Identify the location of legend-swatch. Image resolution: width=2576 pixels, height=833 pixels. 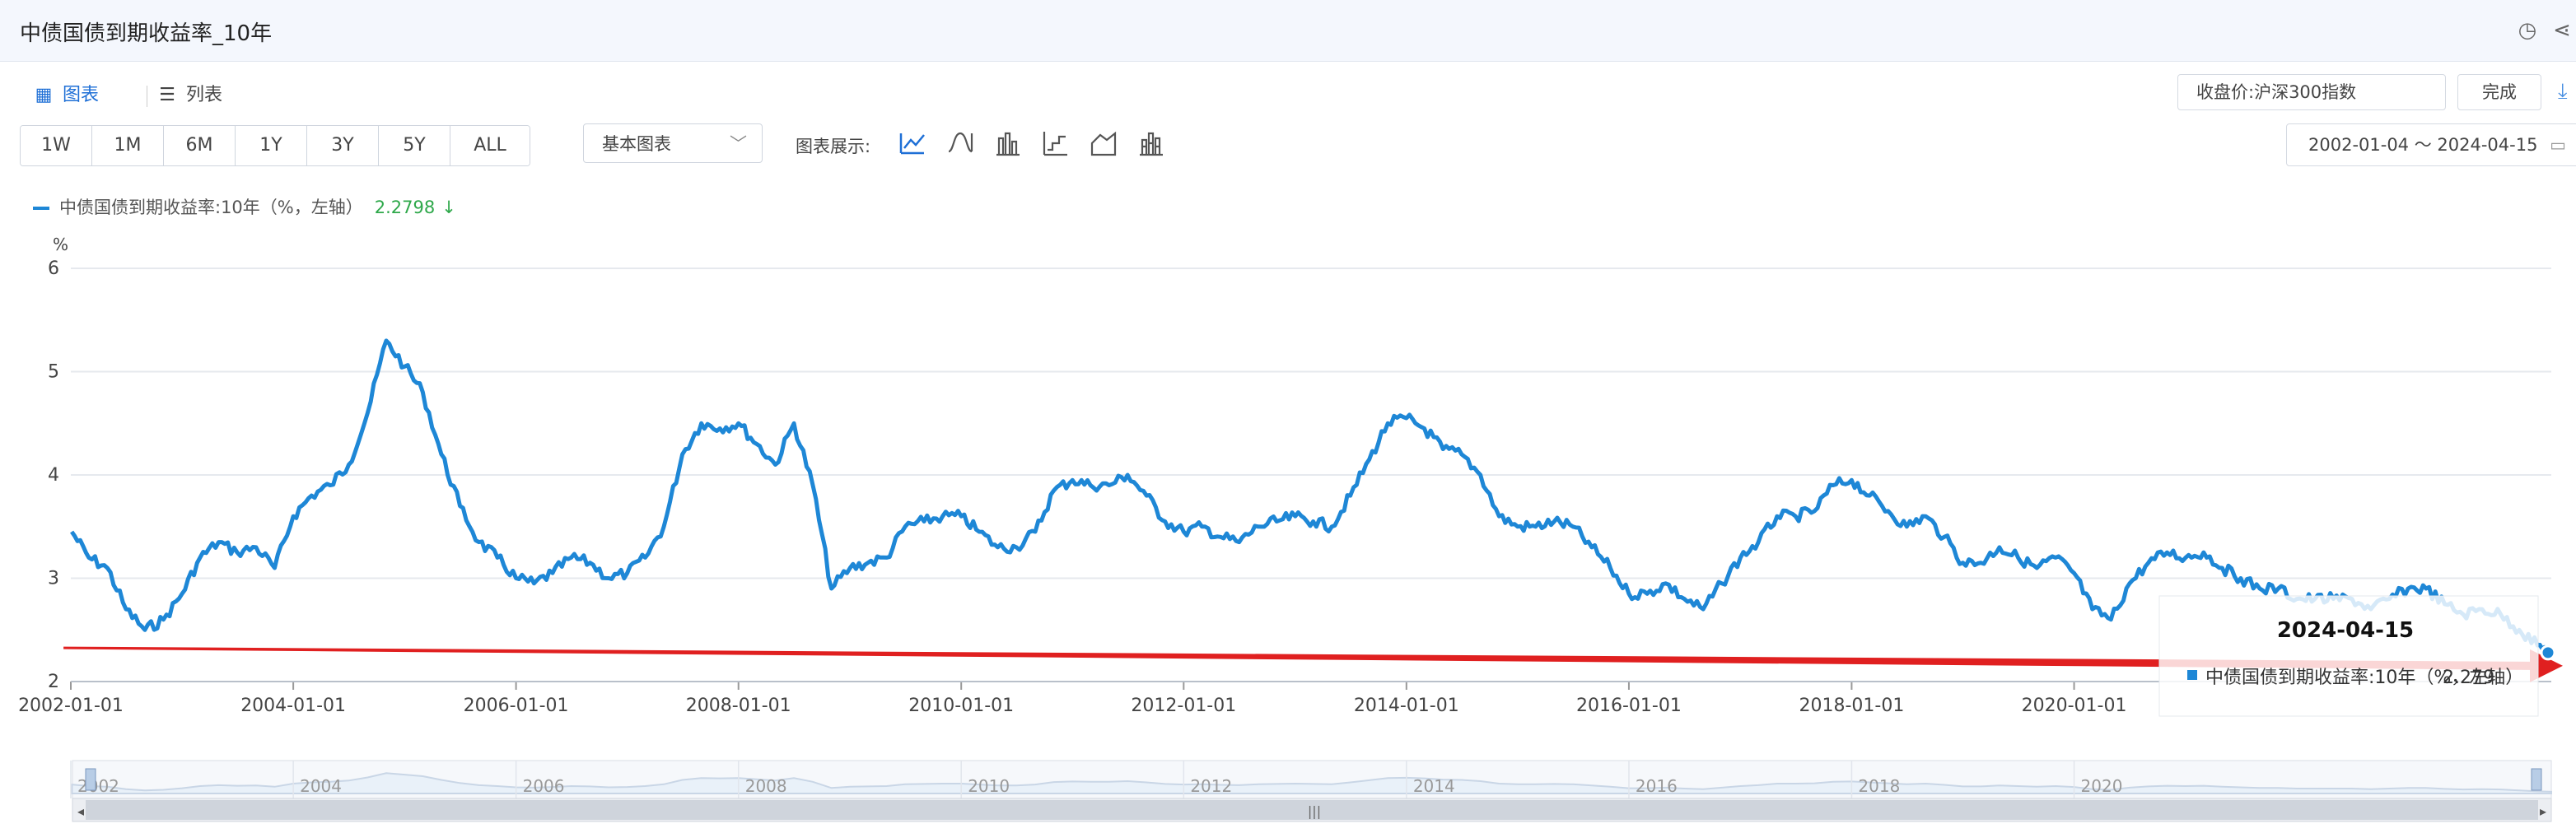
(41, 208).